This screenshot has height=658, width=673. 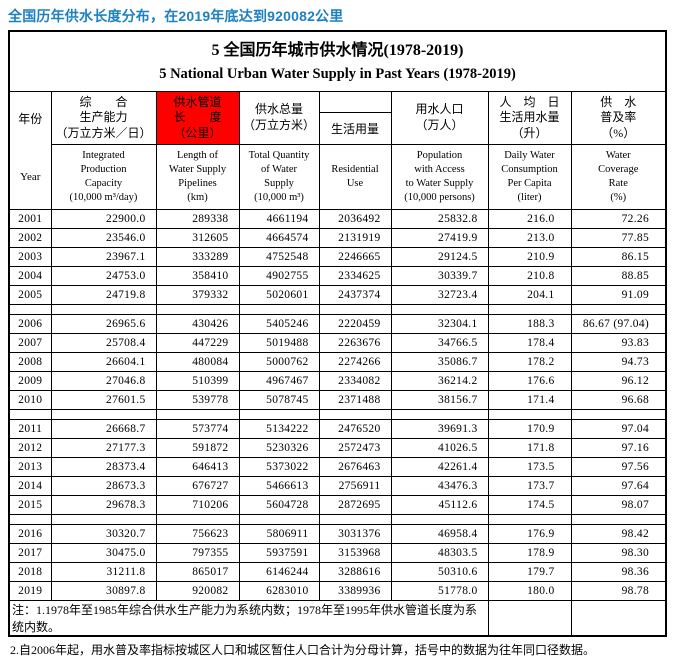 I want to click on data-cell: 24719.8, so click(x=103, y=295).